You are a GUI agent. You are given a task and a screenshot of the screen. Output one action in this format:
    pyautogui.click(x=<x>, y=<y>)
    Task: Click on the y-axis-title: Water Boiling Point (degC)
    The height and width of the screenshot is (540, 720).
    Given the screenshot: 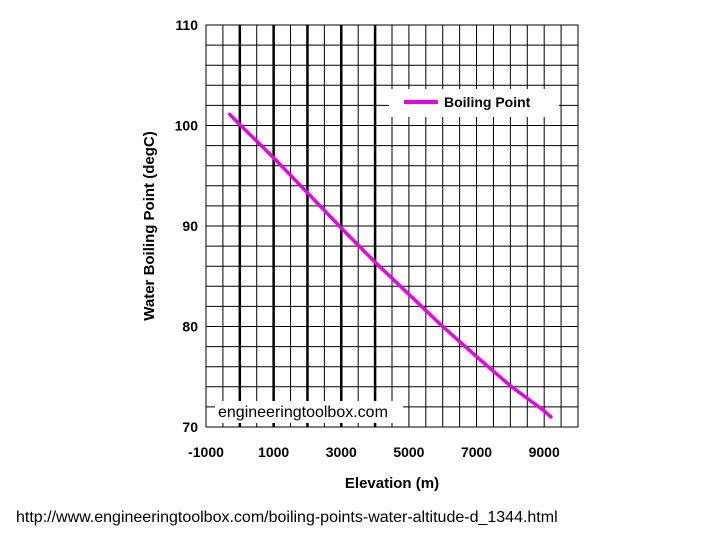 What is the action you would take?
    pyautogui.click(x=149, y=225)
    